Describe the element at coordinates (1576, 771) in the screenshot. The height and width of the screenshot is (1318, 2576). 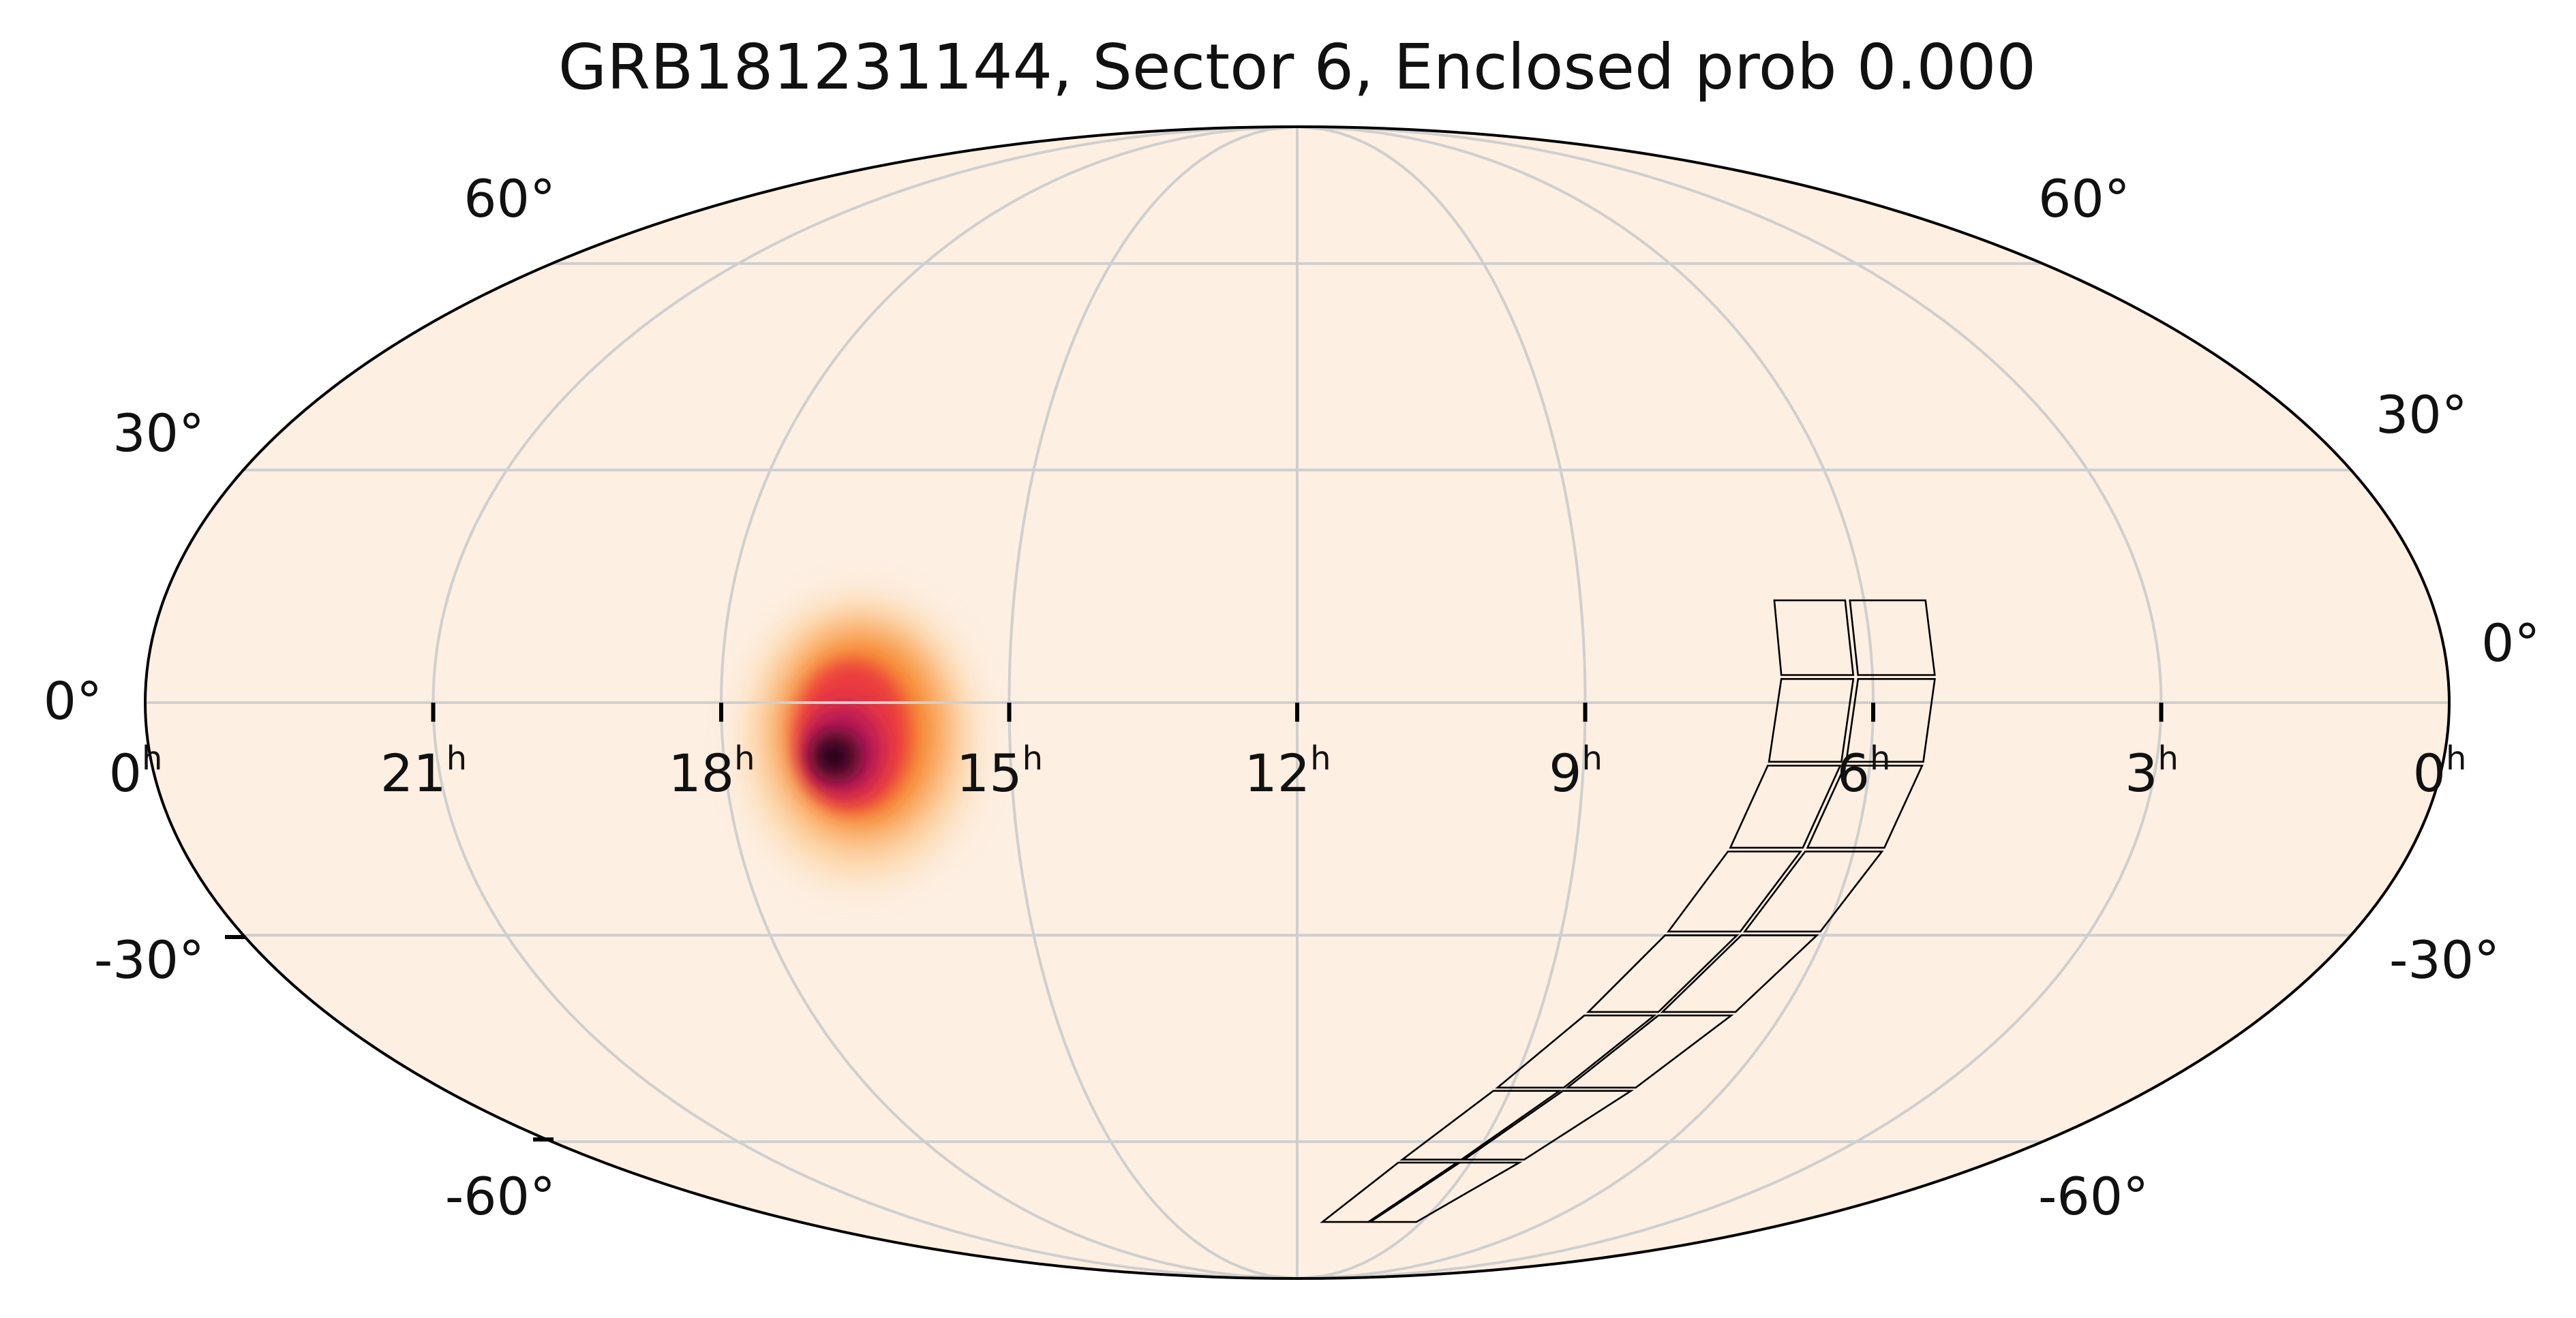
I see `ra-tick-label: 9h` at that location.